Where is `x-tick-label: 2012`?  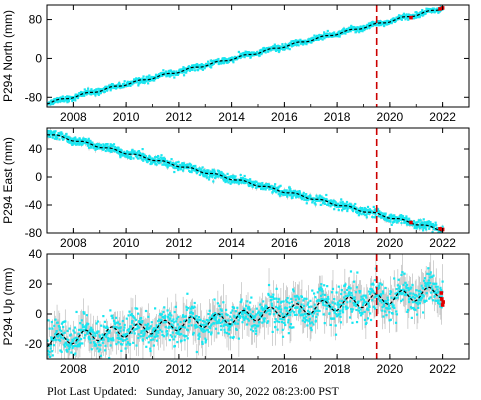 x-tick-label: 2012 is located at coordinates (179, 243).